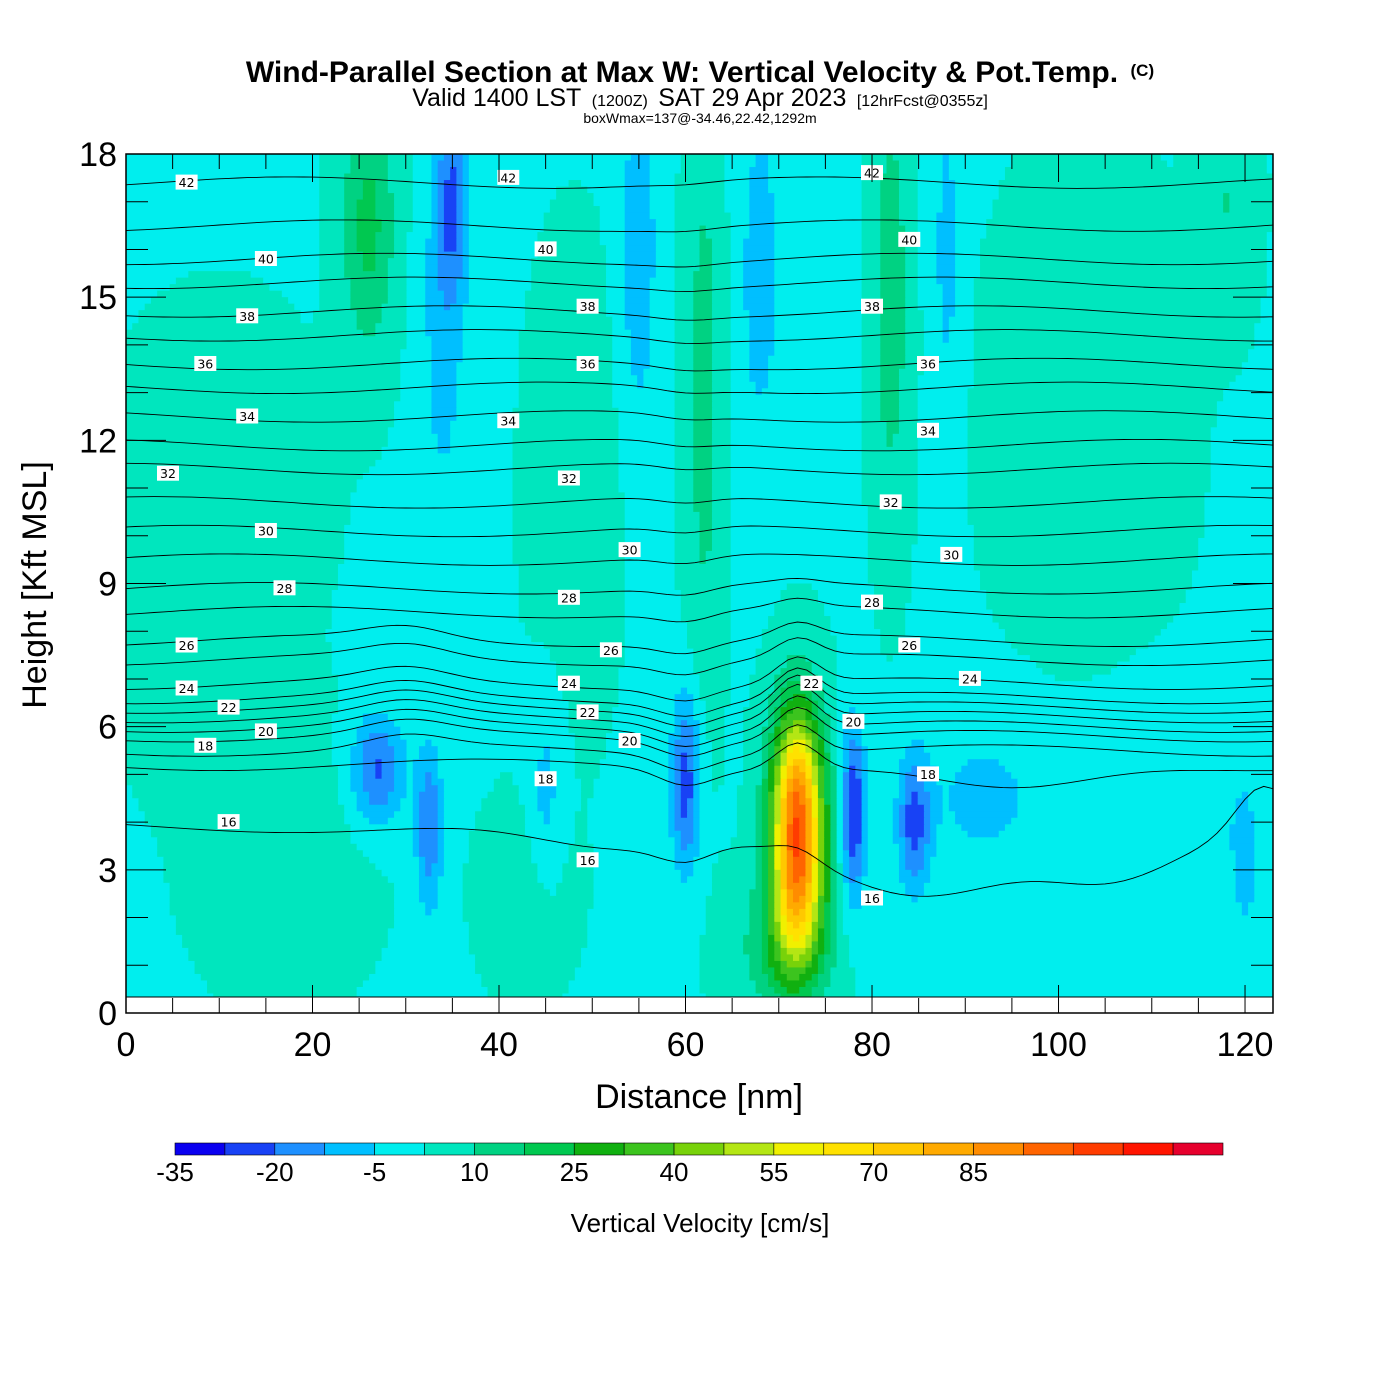 This screenshot has width=1400, height=1400. I want to click on theta-label-text: 38, so click(872, 306).